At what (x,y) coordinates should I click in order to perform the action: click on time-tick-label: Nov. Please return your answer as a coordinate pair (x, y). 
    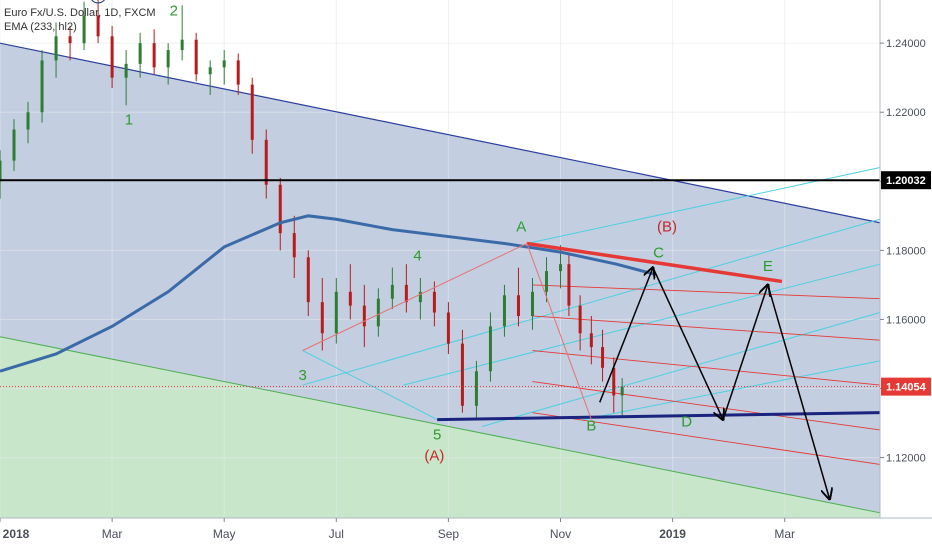
    Looking at the image, I should click on (560, 534).